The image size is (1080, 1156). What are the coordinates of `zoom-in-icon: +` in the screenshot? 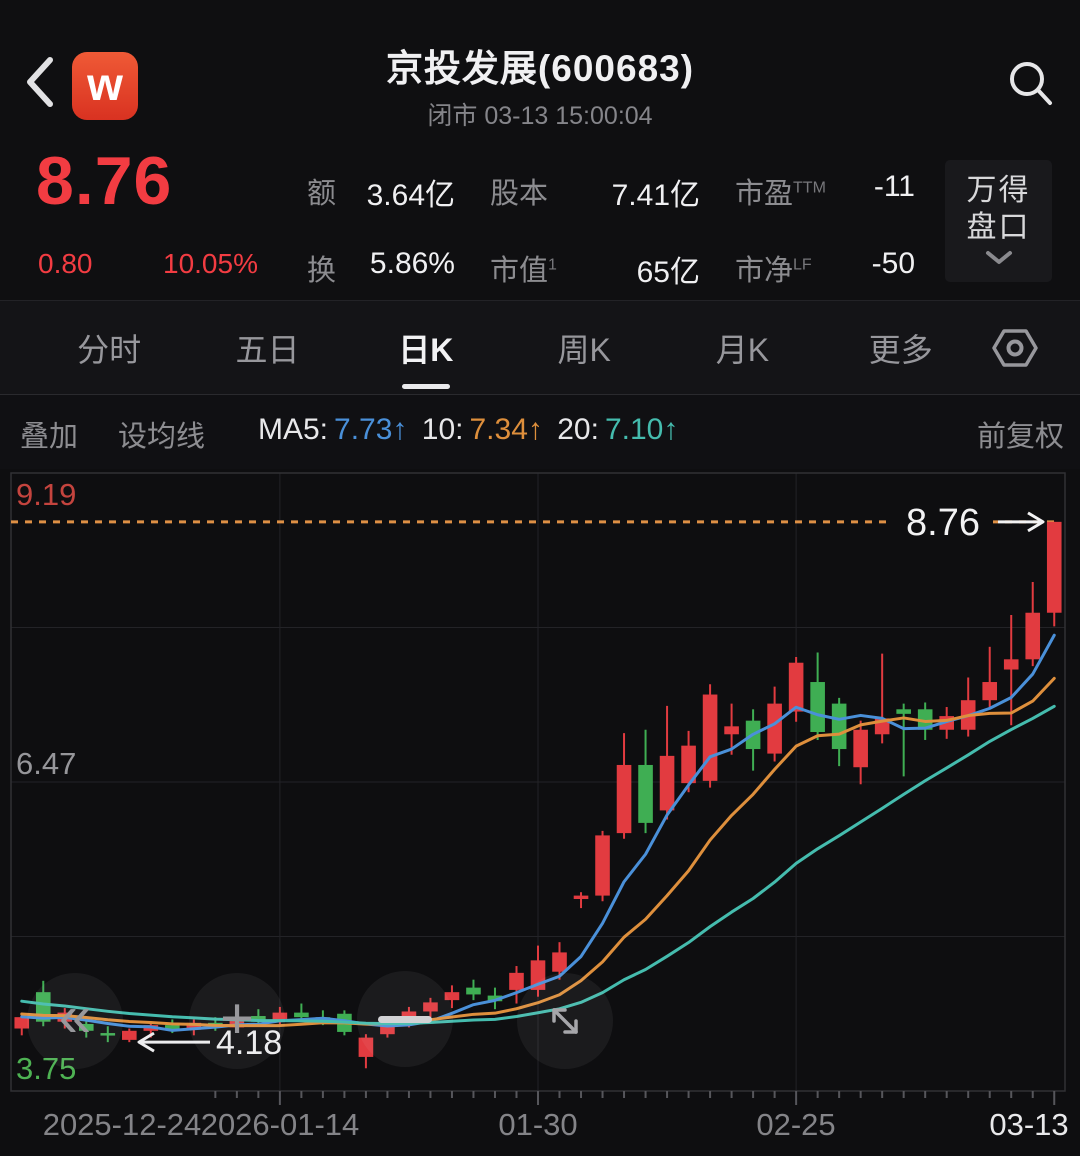 It's located at (237, 1018).